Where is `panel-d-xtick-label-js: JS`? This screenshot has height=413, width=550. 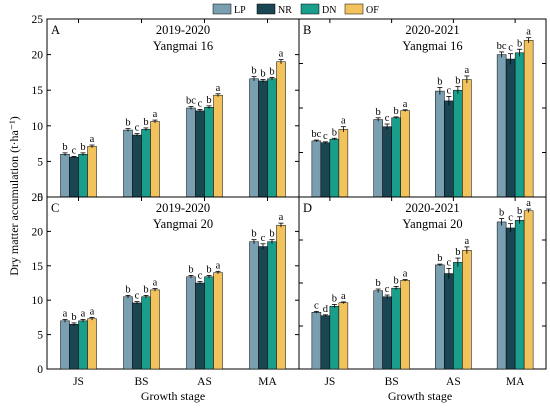 panel-d-xtick-label-js: JS is located at coordinates (329, 382).